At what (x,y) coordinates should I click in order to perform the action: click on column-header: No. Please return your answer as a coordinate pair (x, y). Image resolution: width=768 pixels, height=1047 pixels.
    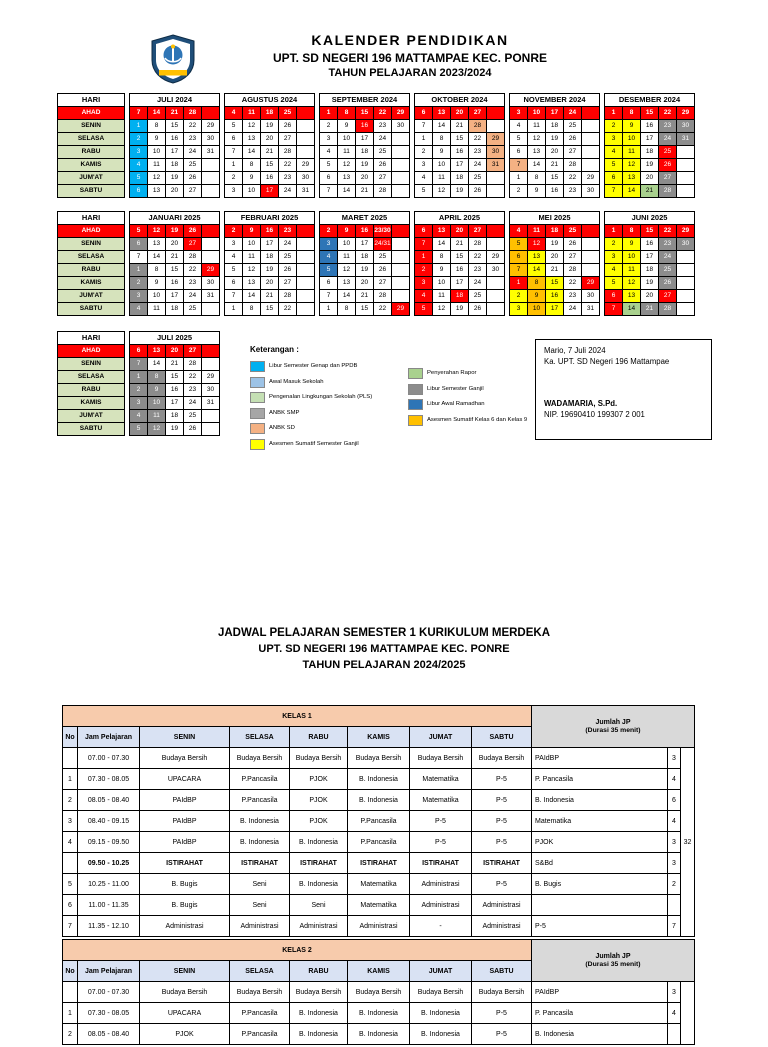
    Looking at the image, I should click on (70, 971).